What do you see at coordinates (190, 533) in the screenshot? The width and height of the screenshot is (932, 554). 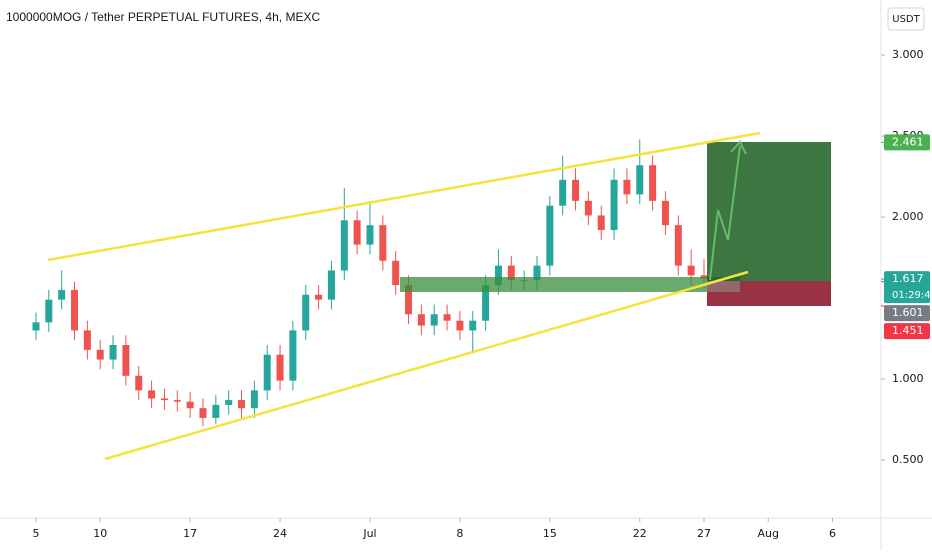 I see `x-tick-label: 17` at bounding box center [190, 533].